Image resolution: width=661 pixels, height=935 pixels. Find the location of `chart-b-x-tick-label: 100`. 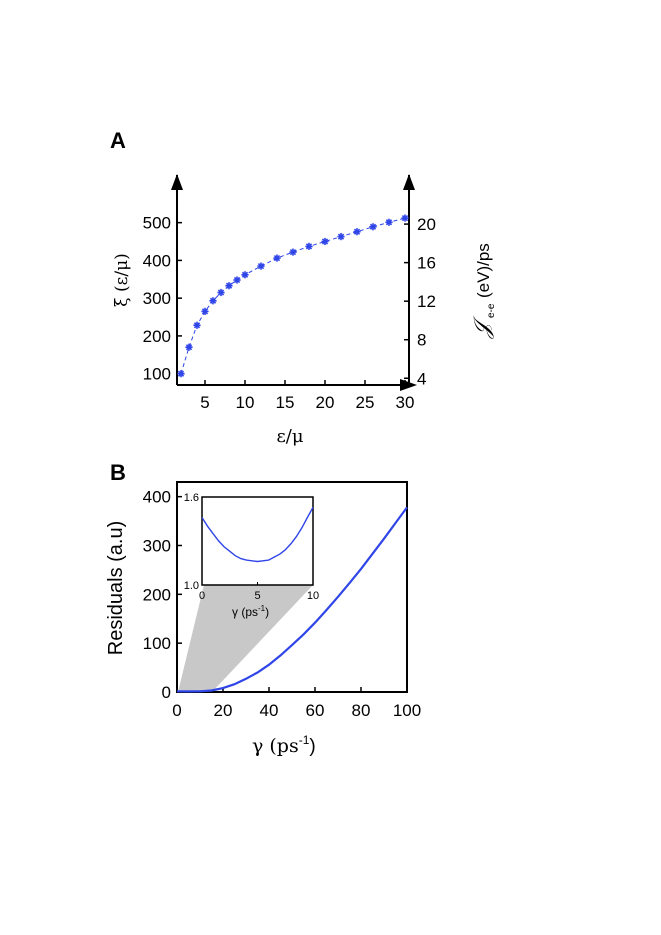

chart-b-x-tick-label: 100 is located at coordinates (407, 710).